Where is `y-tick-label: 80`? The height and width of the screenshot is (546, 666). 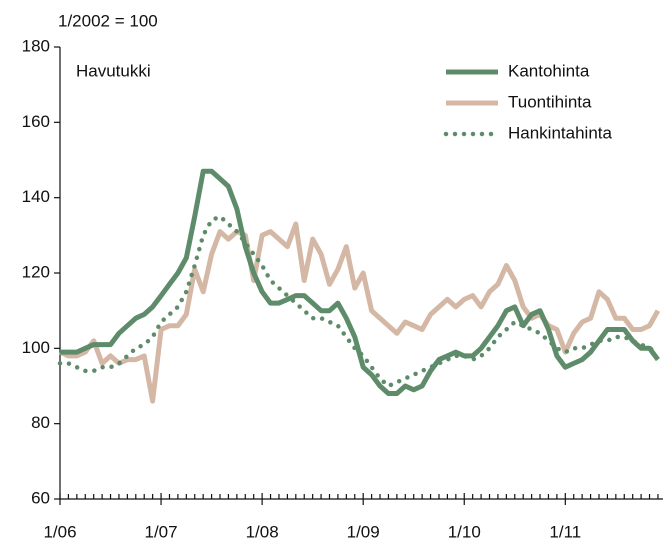
y-tick-label: 80 is located at coordinates (40, 422).